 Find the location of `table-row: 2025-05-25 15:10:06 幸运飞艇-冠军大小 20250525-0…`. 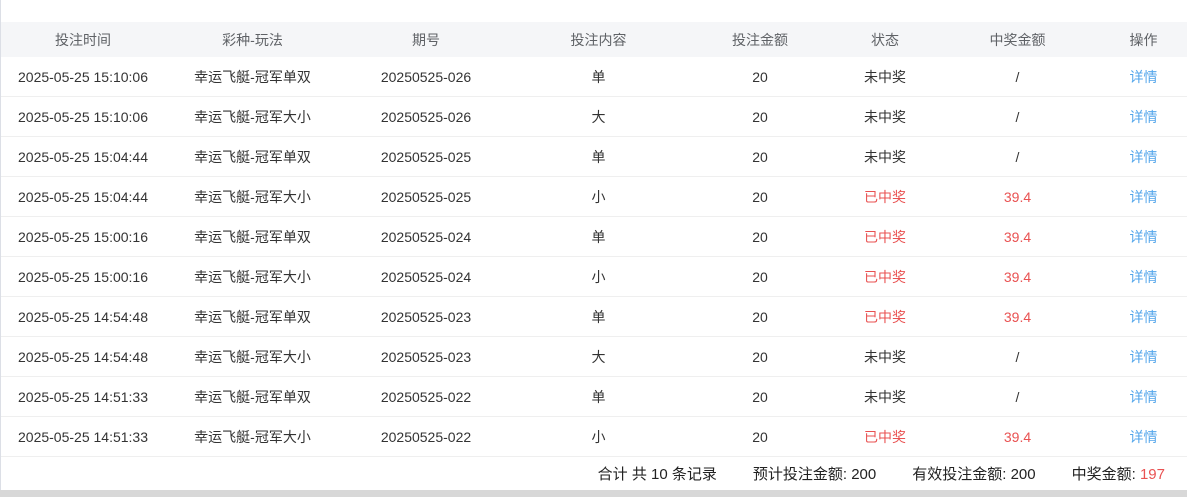

table-row: 2025-05-25 15:10:06 幸运飞艇-冠军大小 20250525-0… is located at coordinates (594, 117).